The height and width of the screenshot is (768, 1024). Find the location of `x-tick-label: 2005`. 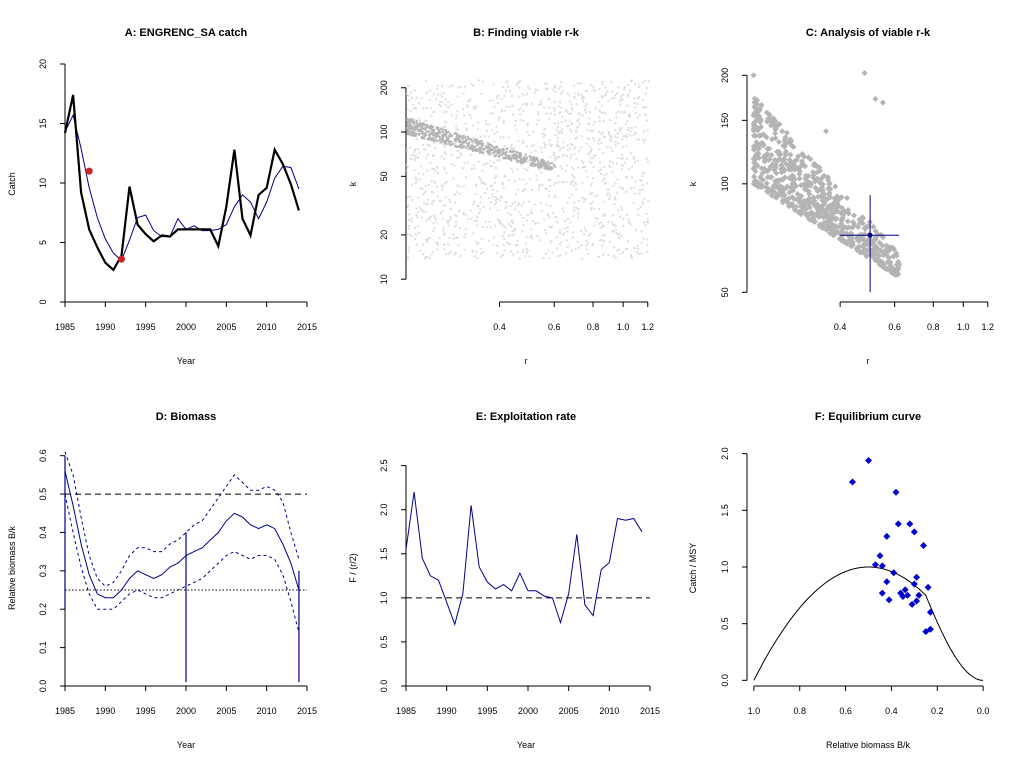

x-tick-label: 2005 is located at coordinates (569, 711).